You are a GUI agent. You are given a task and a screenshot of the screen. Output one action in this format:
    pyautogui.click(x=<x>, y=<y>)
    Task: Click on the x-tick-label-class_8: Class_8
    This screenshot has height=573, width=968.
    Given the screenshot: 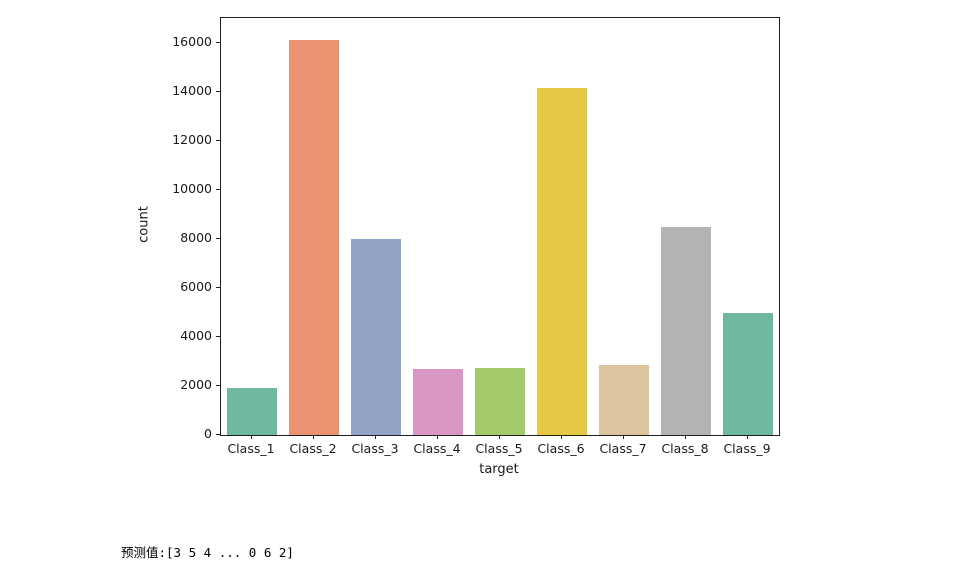 What is the action you would take?
    pyautogui.click(x=685, y=448)
    